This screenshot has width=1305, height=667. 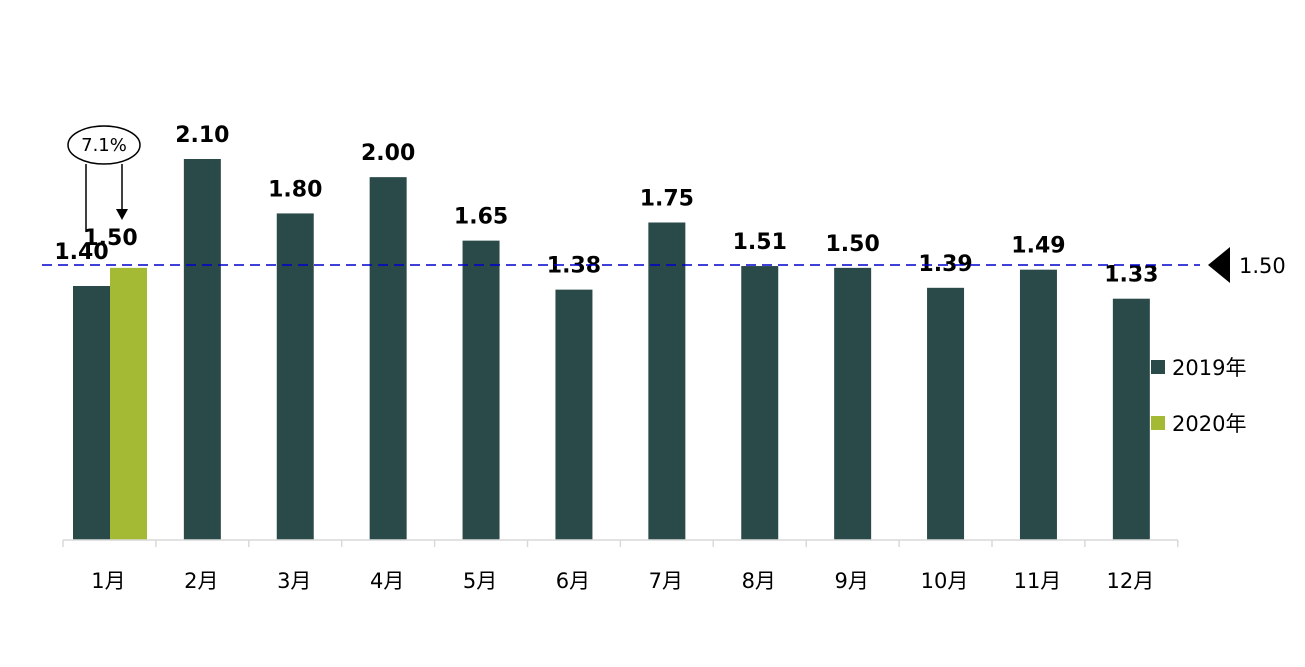 I want to click on value-label-2019-12: 1.33, so click(x=1131, y=275).